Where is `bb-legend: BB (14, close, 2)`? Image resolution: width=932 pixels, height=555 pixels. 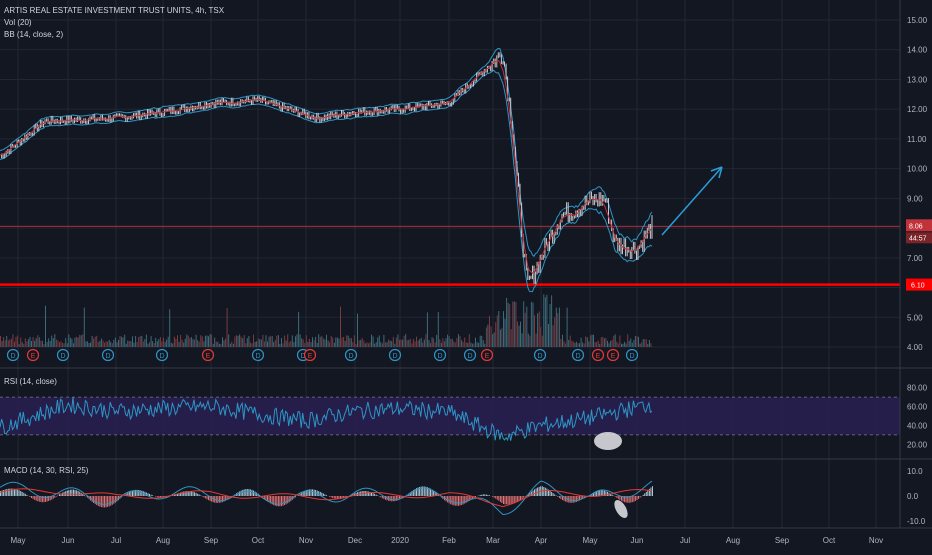 bb-legend: BB (14, close, 2) is located at coordinates (33, 34).